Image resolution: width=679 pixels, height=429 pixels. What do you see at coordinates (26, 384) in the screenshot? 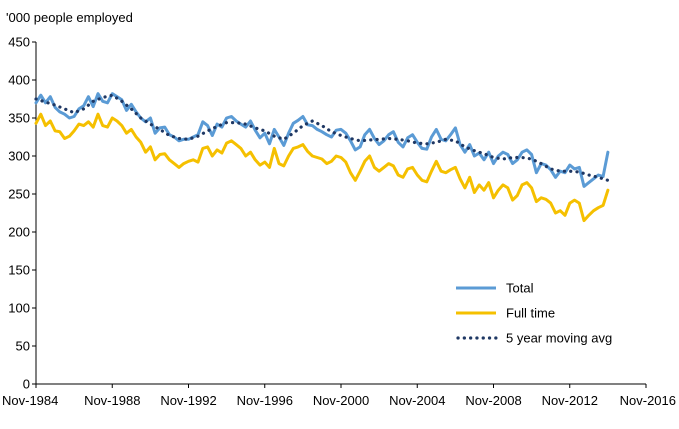
I see `y-tick-label: 0` at bounding box center [26, 384].